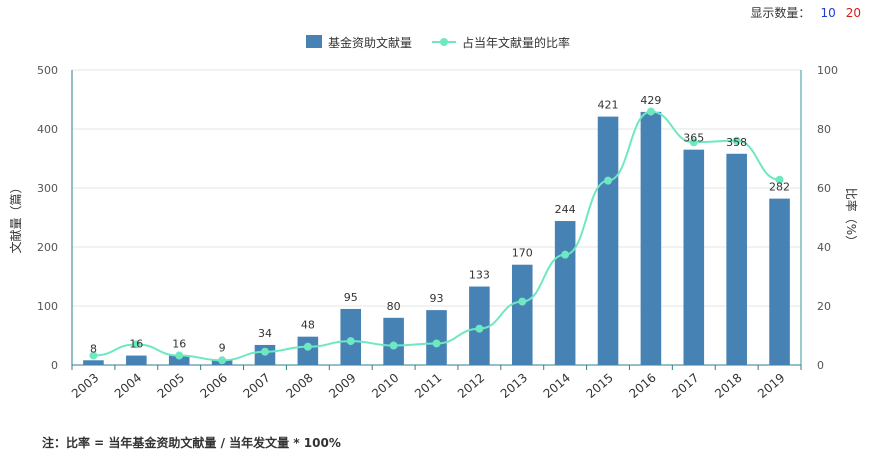 This screenshot has width=869, height=456. What do you see at coordinates (608, 105) in the screenshot?
I see `bar-value-label: 421` at bounding box center [608, 105].